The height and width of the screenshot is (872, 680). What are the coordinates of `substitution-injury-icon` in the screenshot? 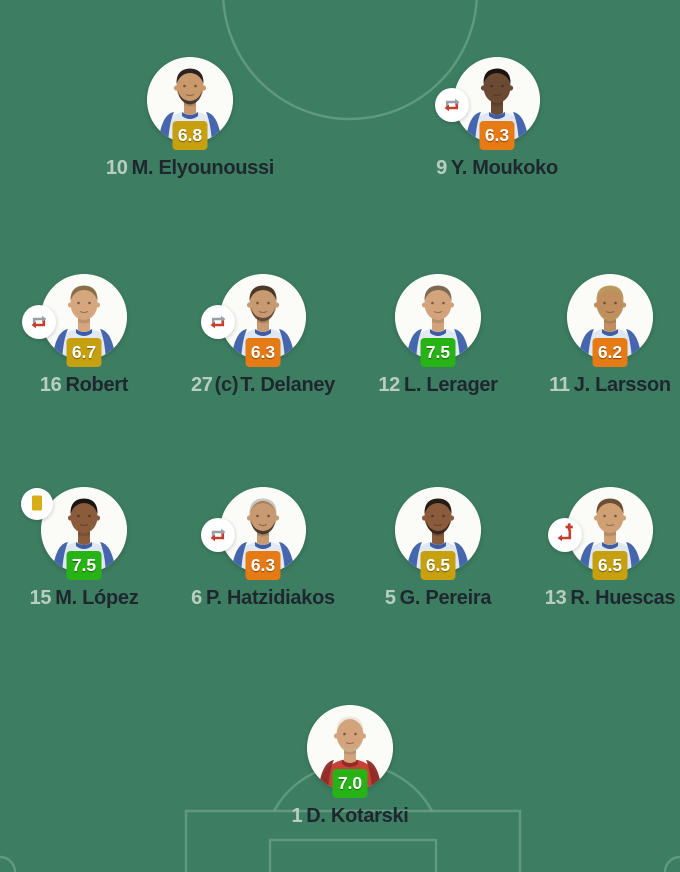 It's located at (565, 535).